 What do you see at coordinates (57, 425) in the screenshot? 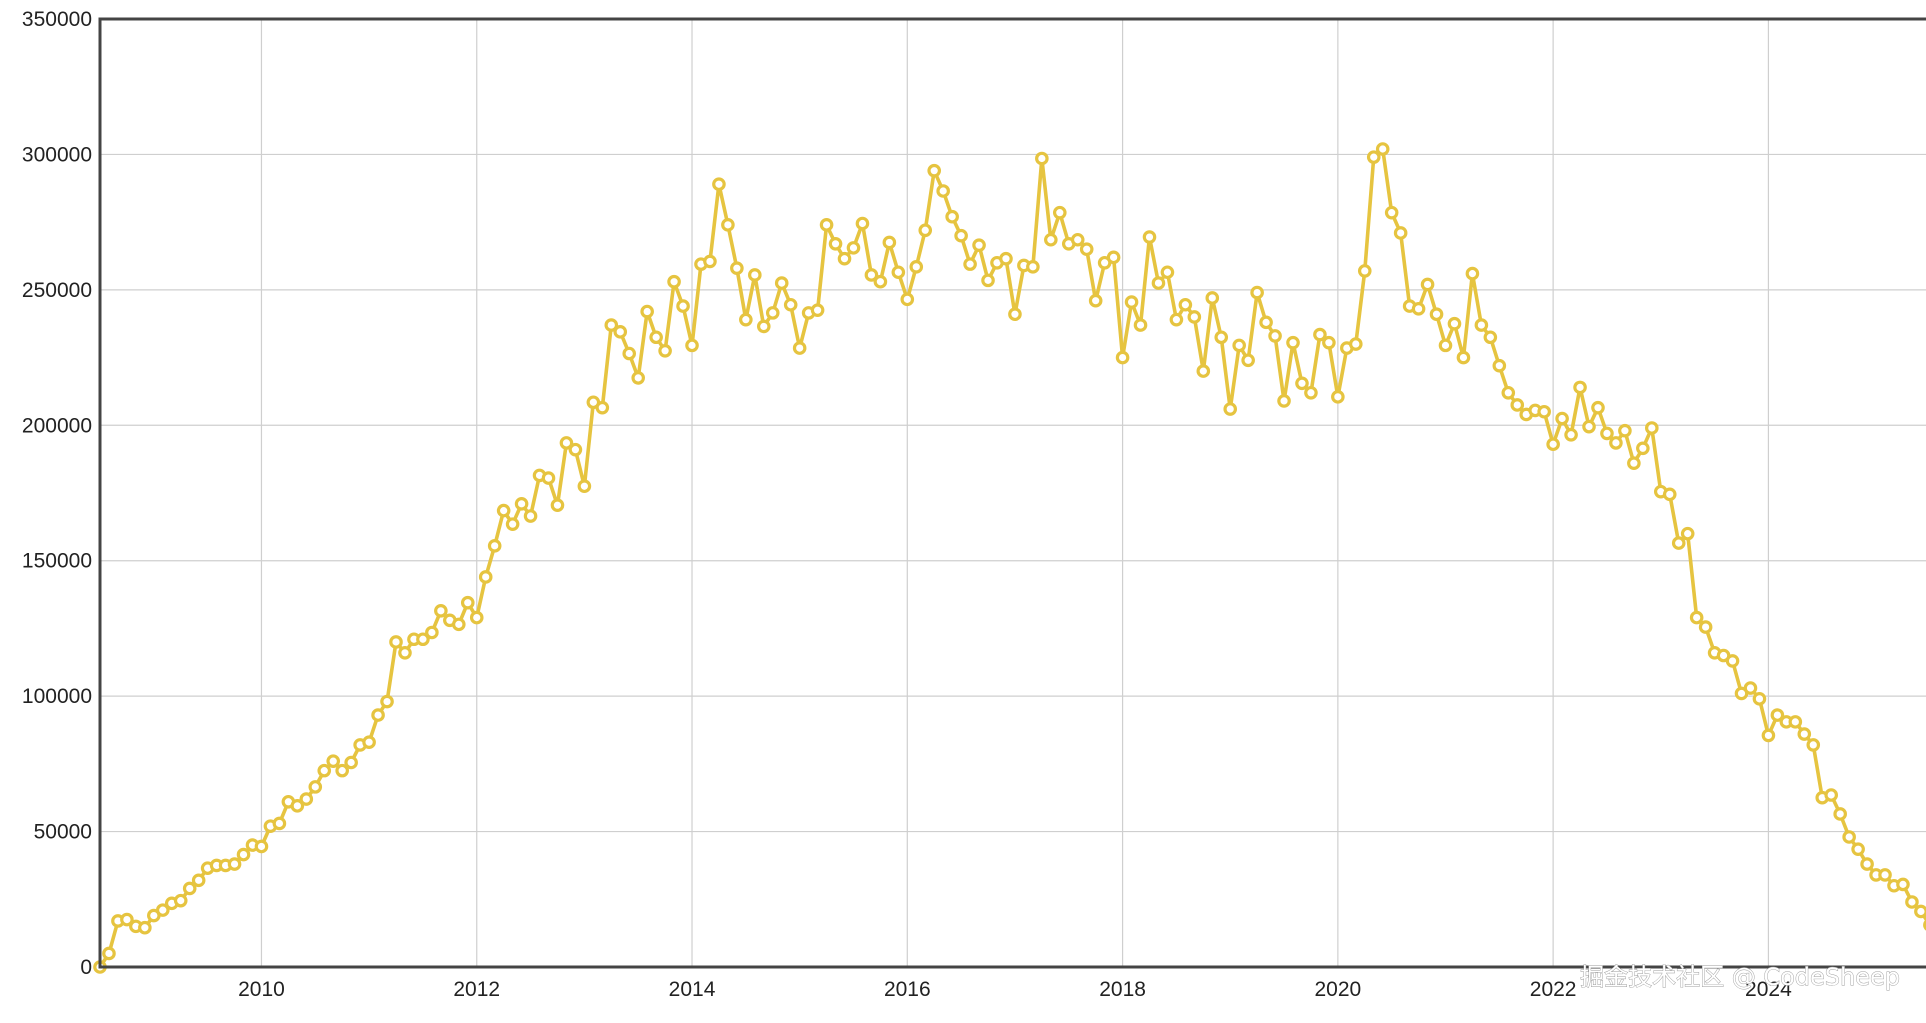
I see `y-tick-label-200000: 200000` at bounding box center [57, 425].